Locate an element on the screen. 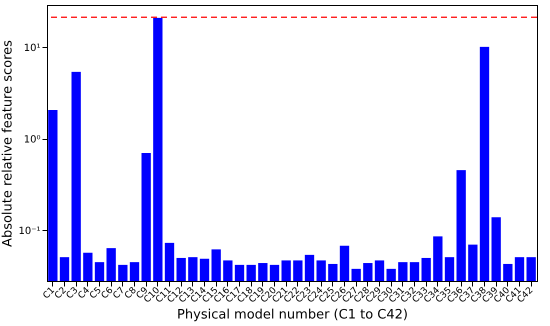  y-tick-label: 10¹ is located at coordinates (32, 48).